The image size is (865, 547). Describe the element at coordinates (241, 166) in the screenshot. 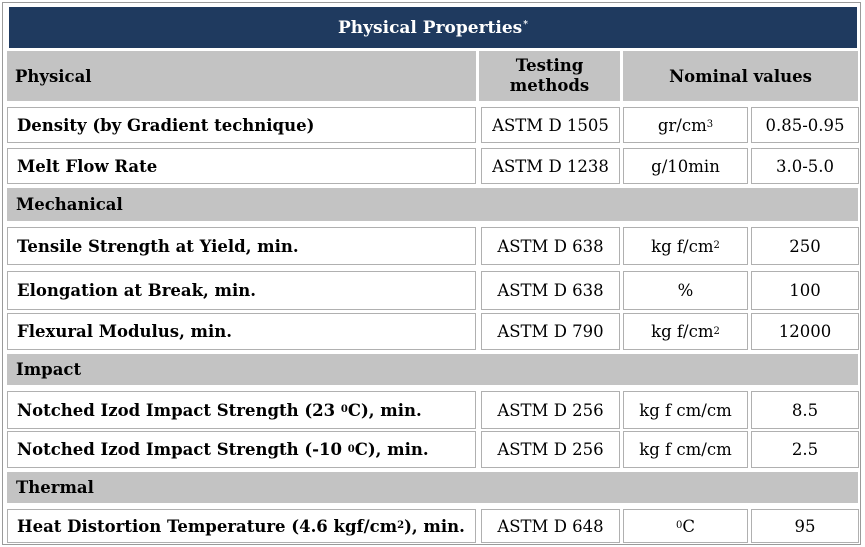

I see `row-mfr-label: Melt Flow Rate` at that location.